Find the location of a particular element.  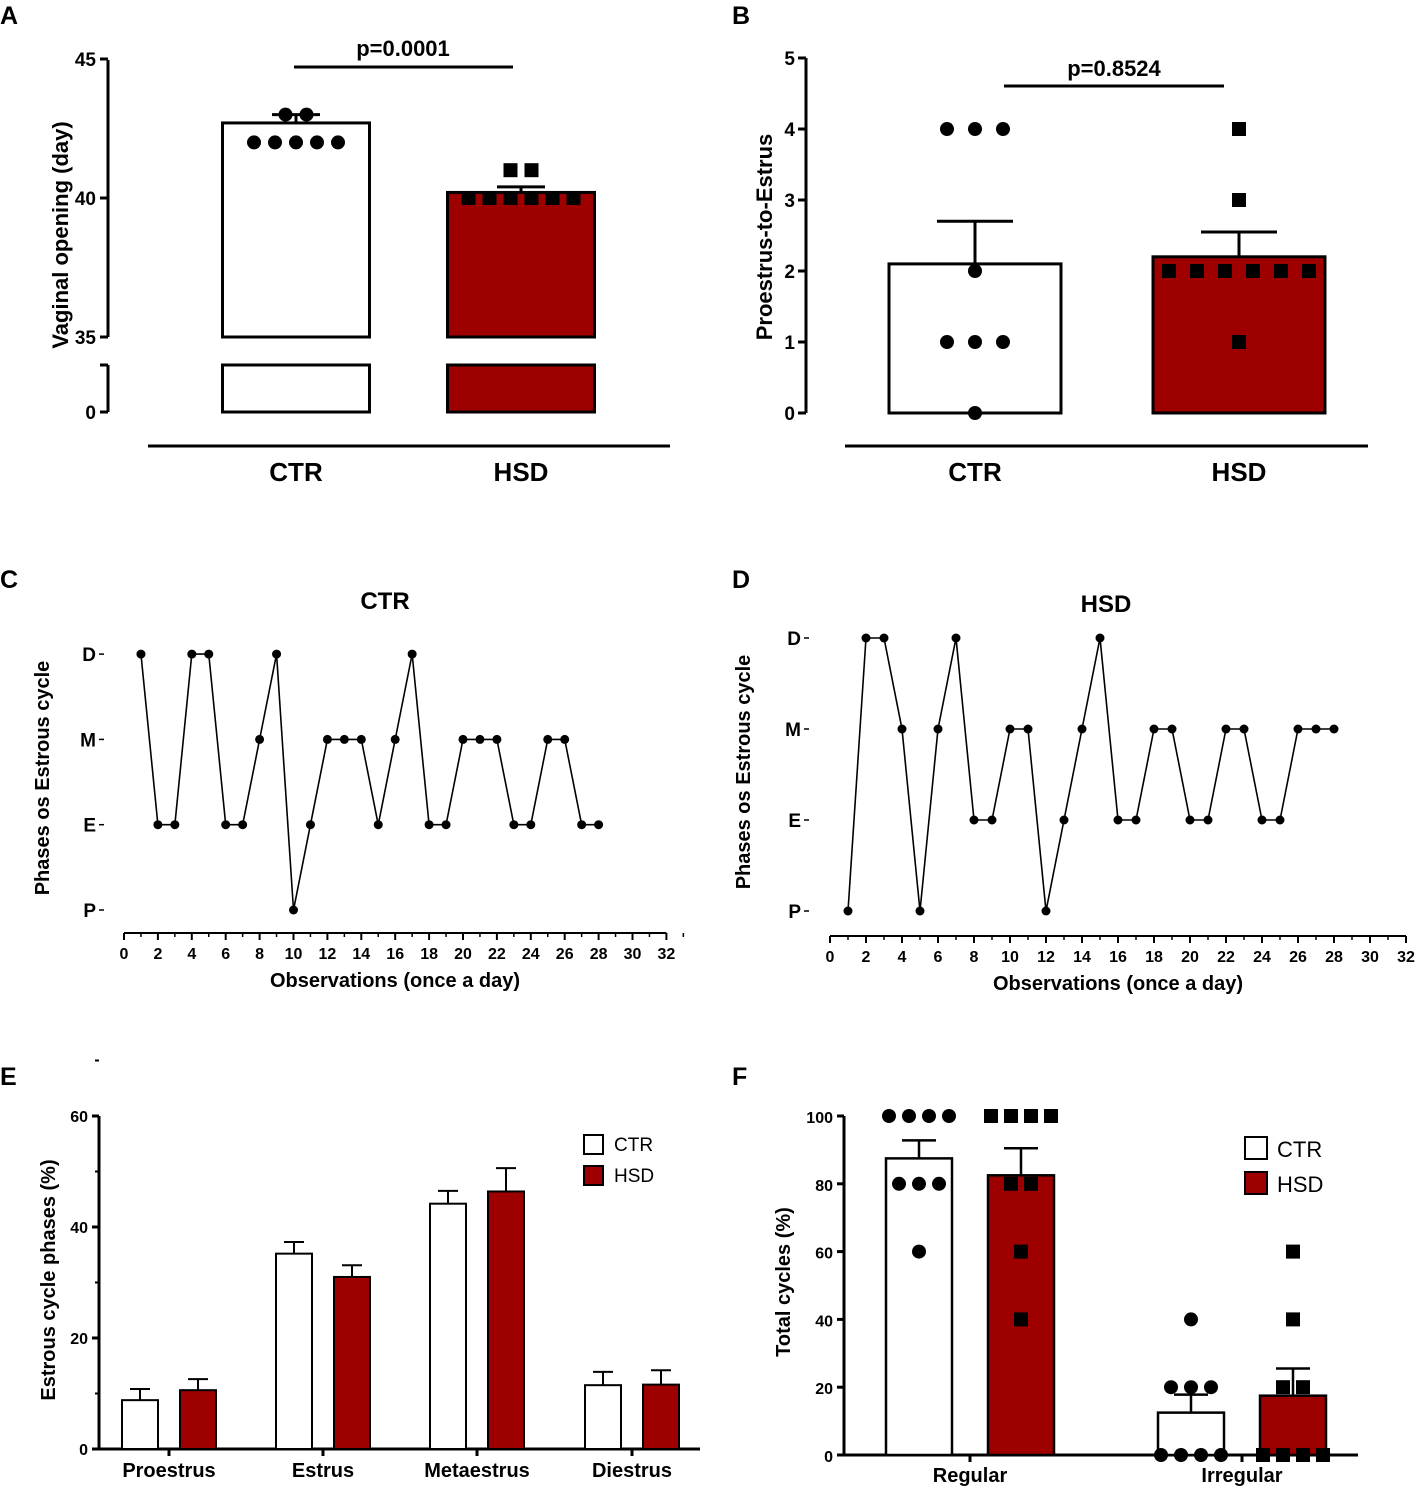

x-category-label: Regular is located at coordinates (970, 1476).